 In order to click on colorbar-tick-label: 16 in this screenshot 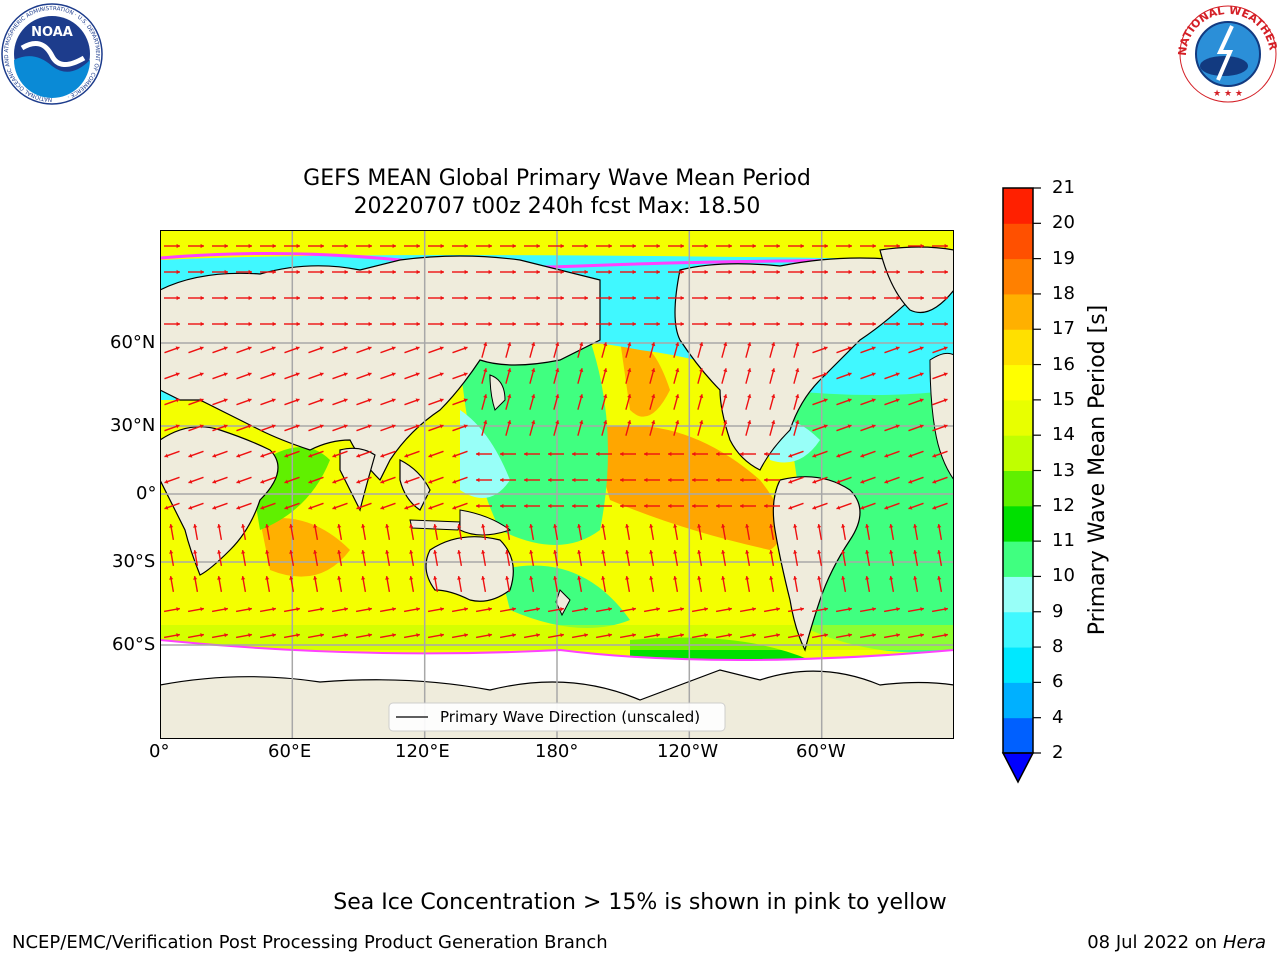, I will do `click(1063, 364)`.